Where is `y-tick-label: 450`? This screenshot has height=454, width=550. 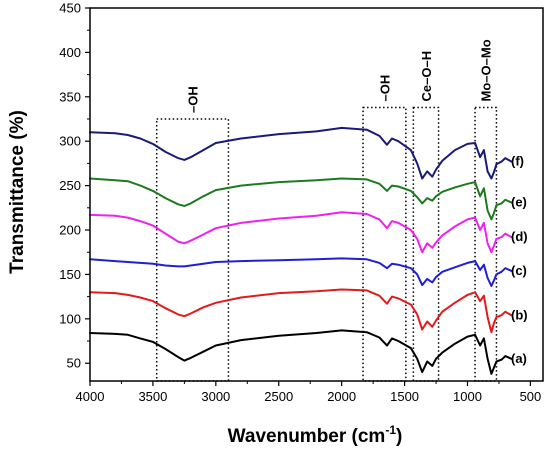 y-tick-label: 450 is located at coordinates (70, 8).